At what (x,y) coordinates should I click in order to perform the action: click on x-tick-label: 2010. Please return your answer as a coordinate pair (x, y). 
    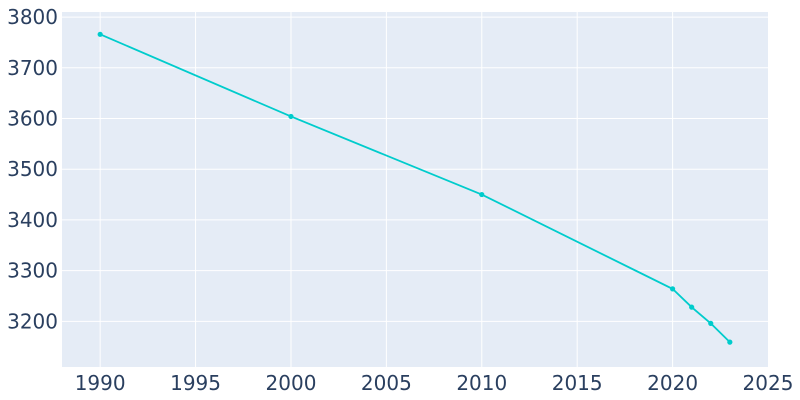
    Looking at the image, I should click on (481, 383).